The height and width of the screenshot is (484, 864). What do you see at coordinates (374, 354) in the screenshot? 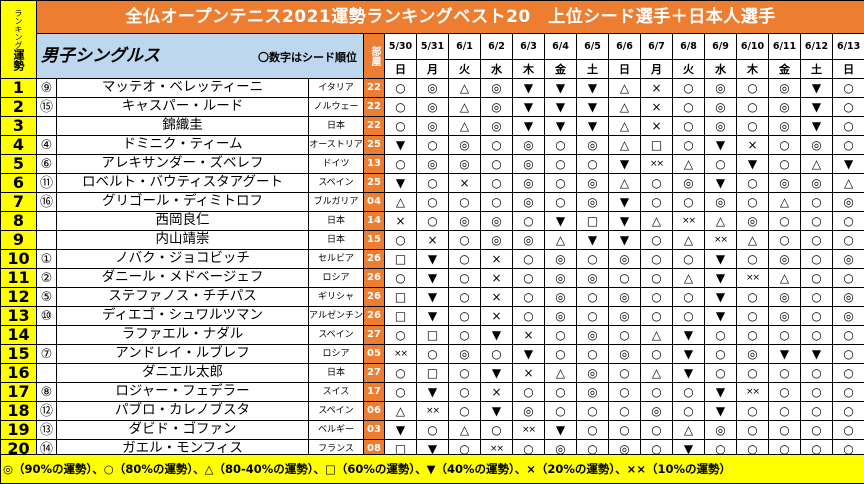
I see `room-cell: 05` at bounding box center [374, 354].